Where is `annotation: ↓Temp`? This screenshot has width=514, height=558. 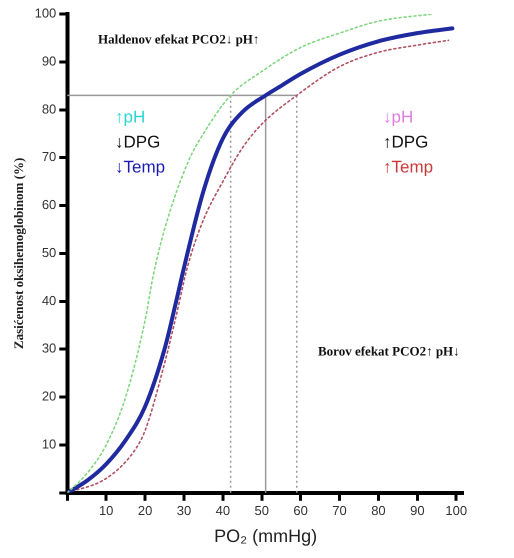 annotation: ↓Temp is located at coordinates (140, 167).